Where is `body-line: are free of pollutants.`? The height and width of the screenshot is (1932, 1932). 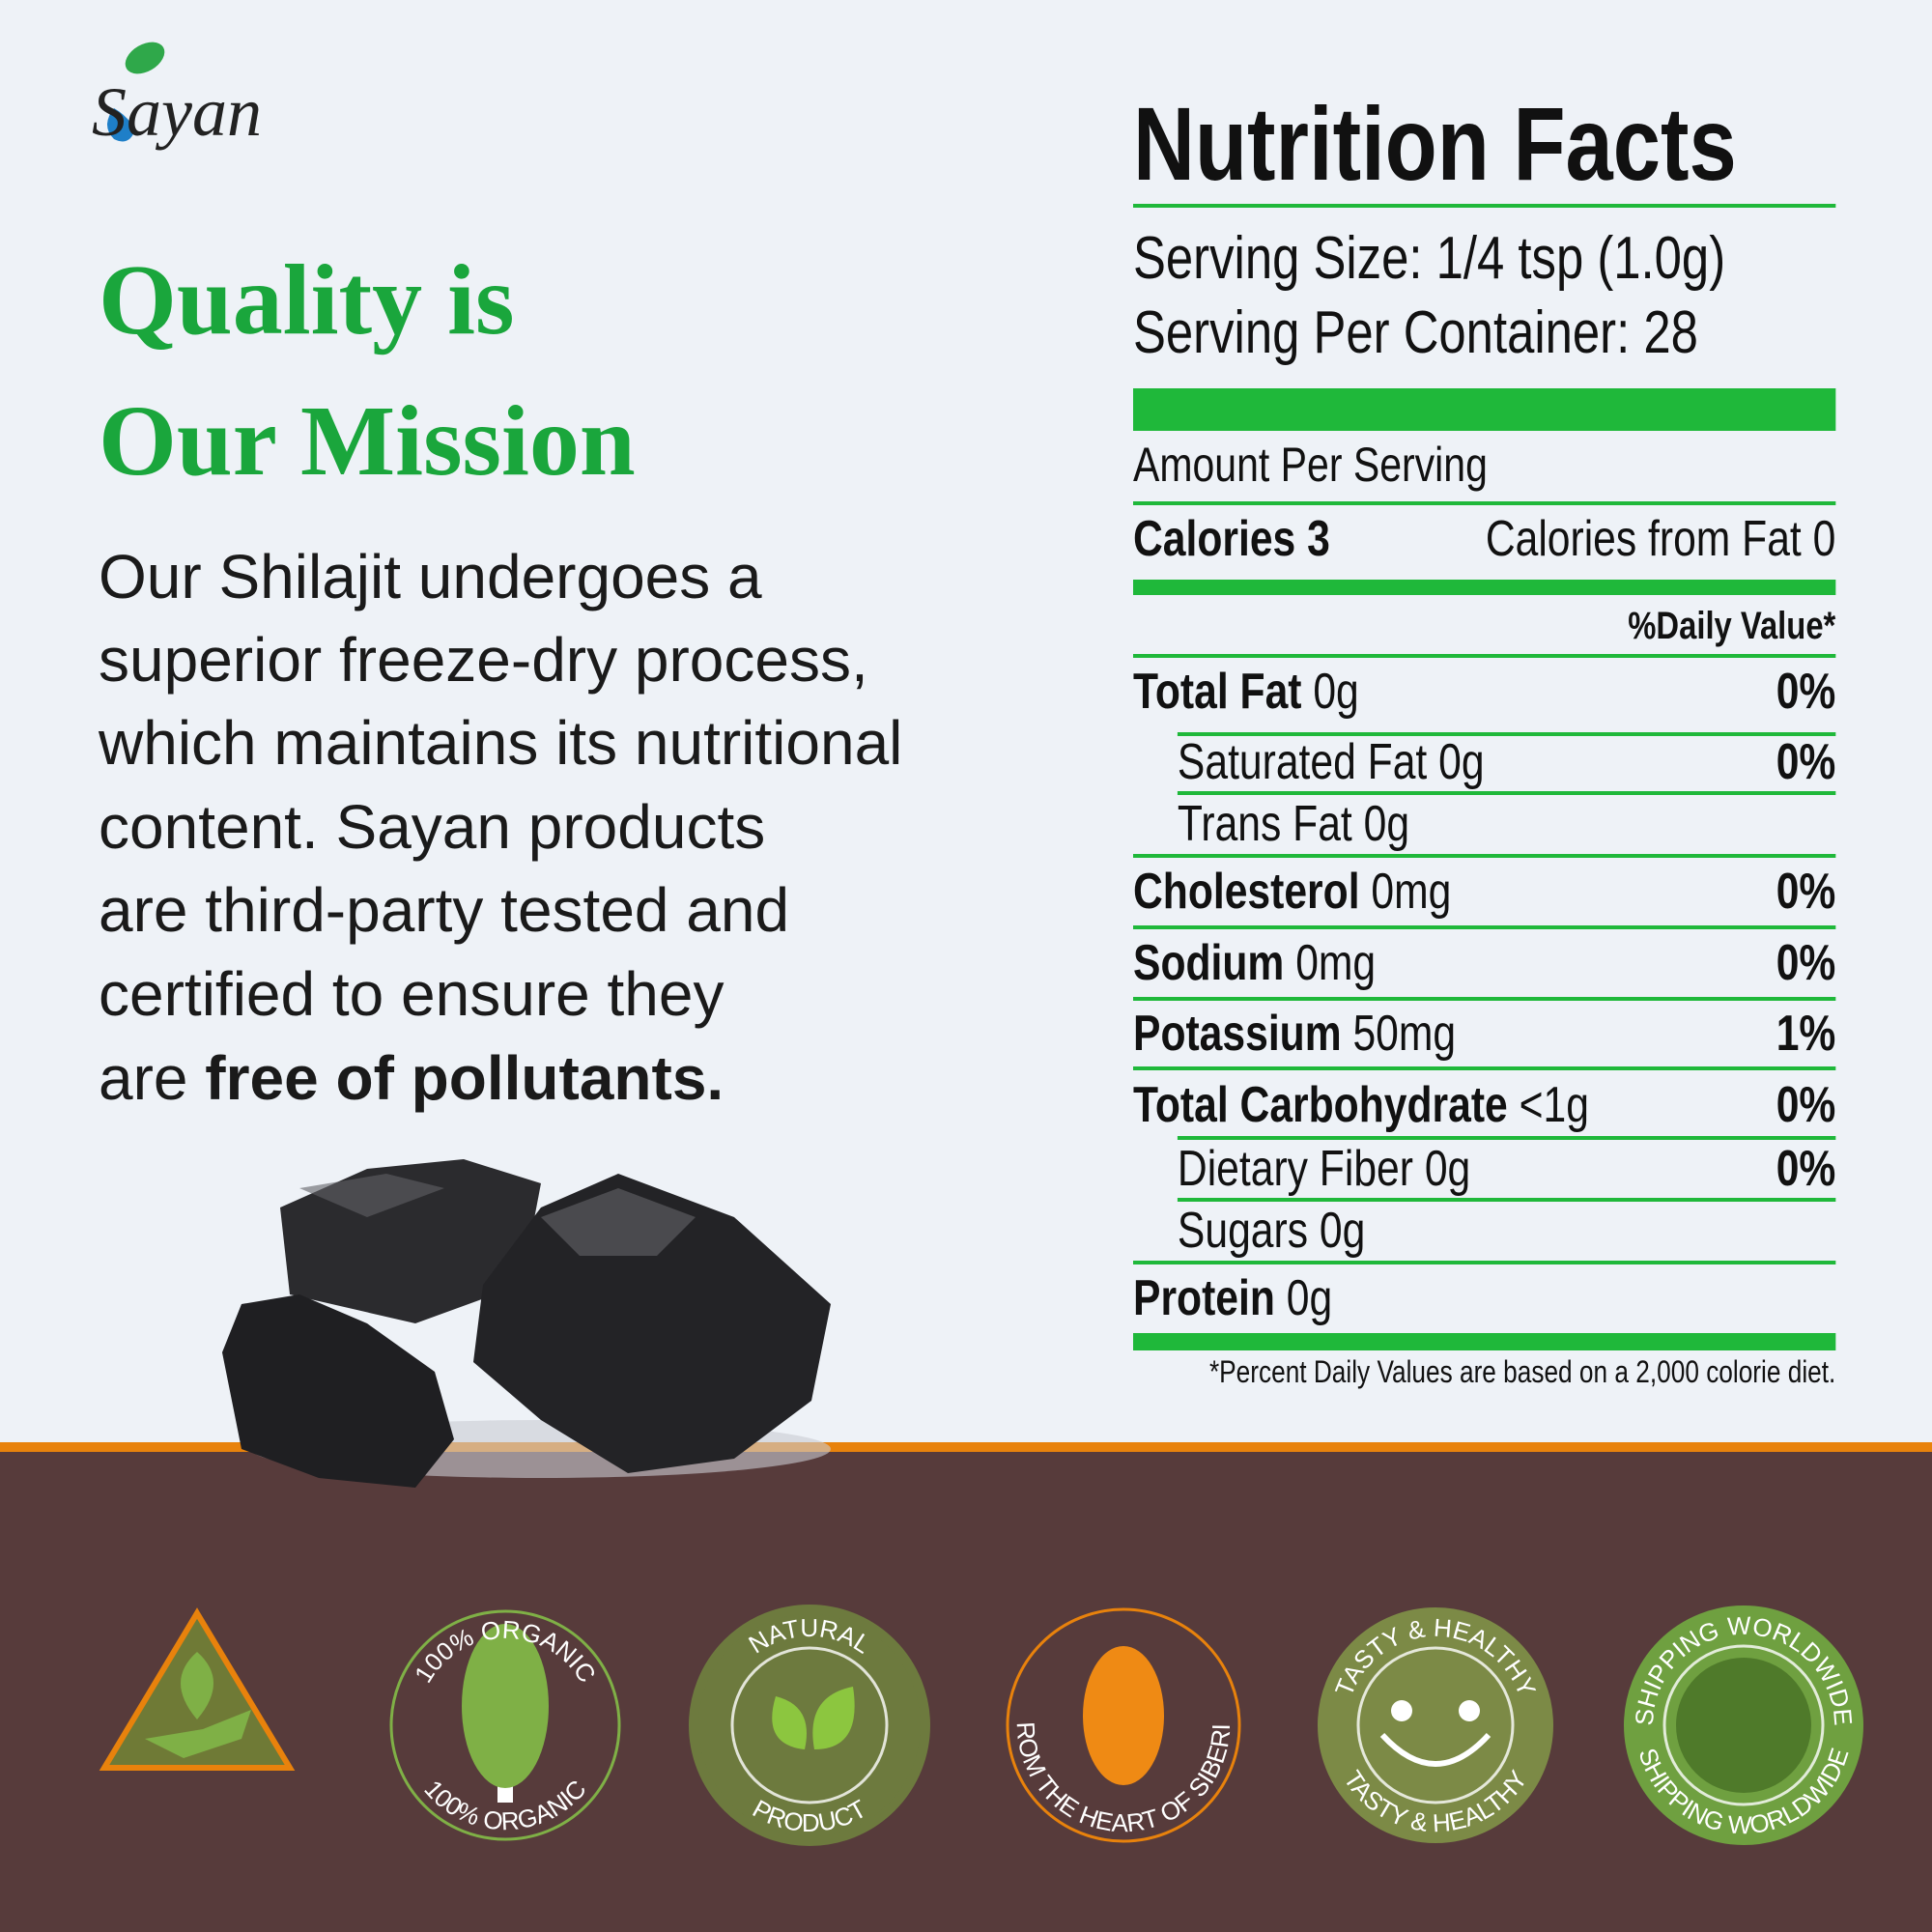
body-line: are free of pollutants. is located at coordinates (411, 1078).